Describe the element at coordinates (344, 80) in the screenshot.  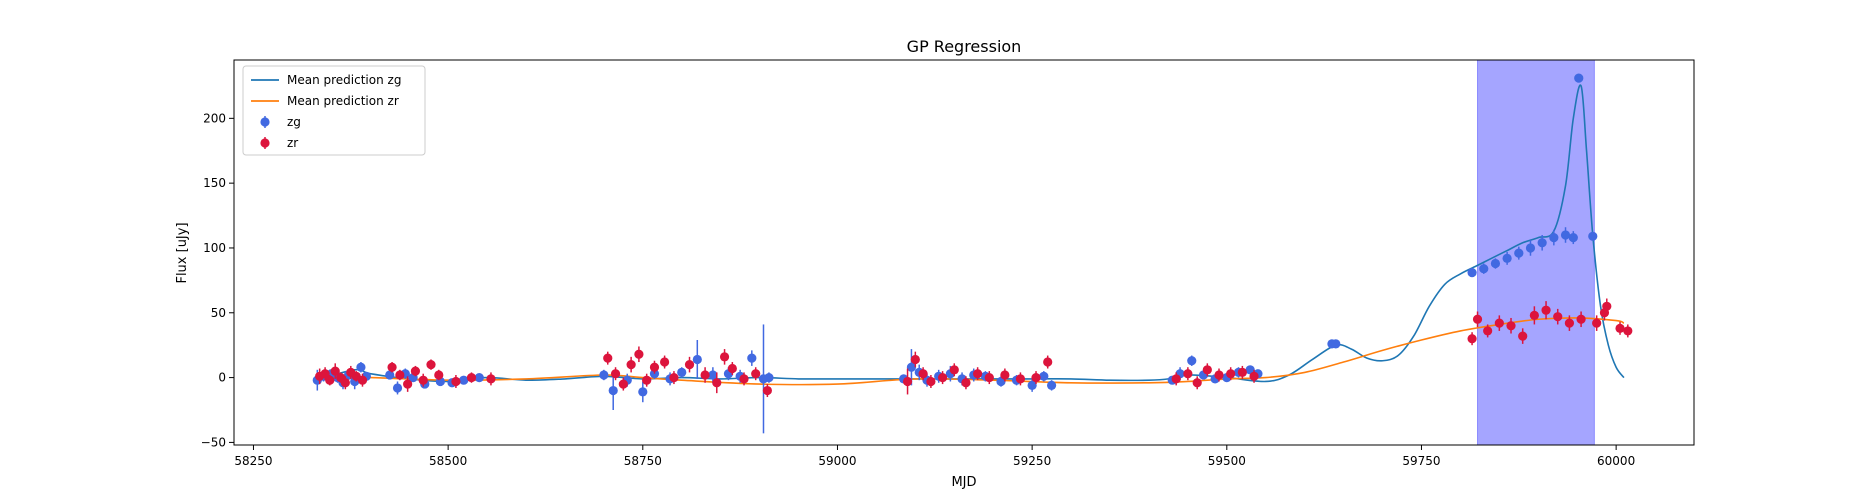
I see `legend-label-mean-prediction-zg: Mean prediction zg` at that location.